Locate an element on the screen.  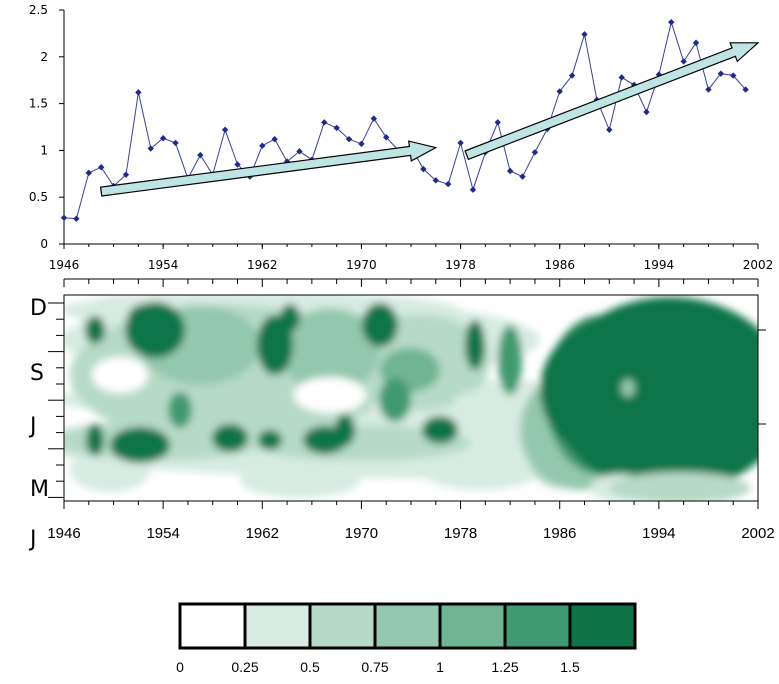
colorbar: 0 0.25 0.5 0.75 1 1.25 1.5 is located at coordinates (406, 638).